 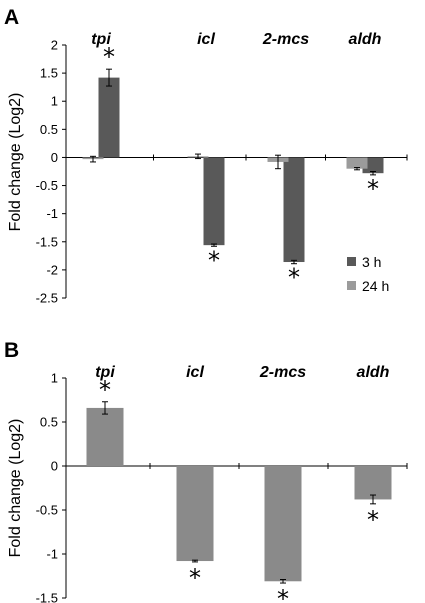 I want to click on panel-a-category-label-icl: icl, so click(x=206, y=39).